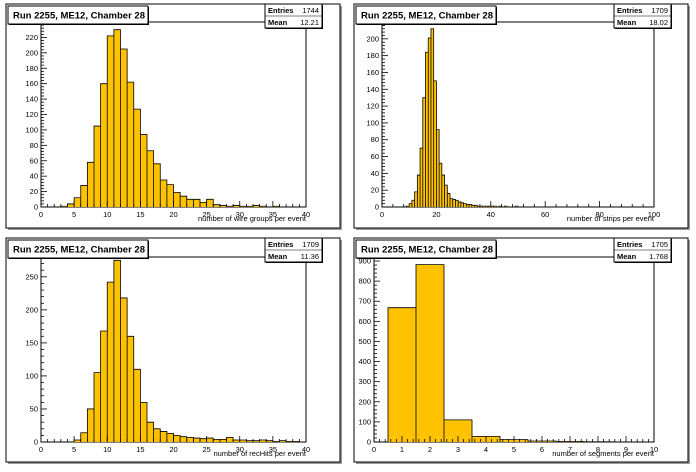 The height and width of the screenshot is (472, 696). I want to click on y-tick-label: 80, so click(375, 139).